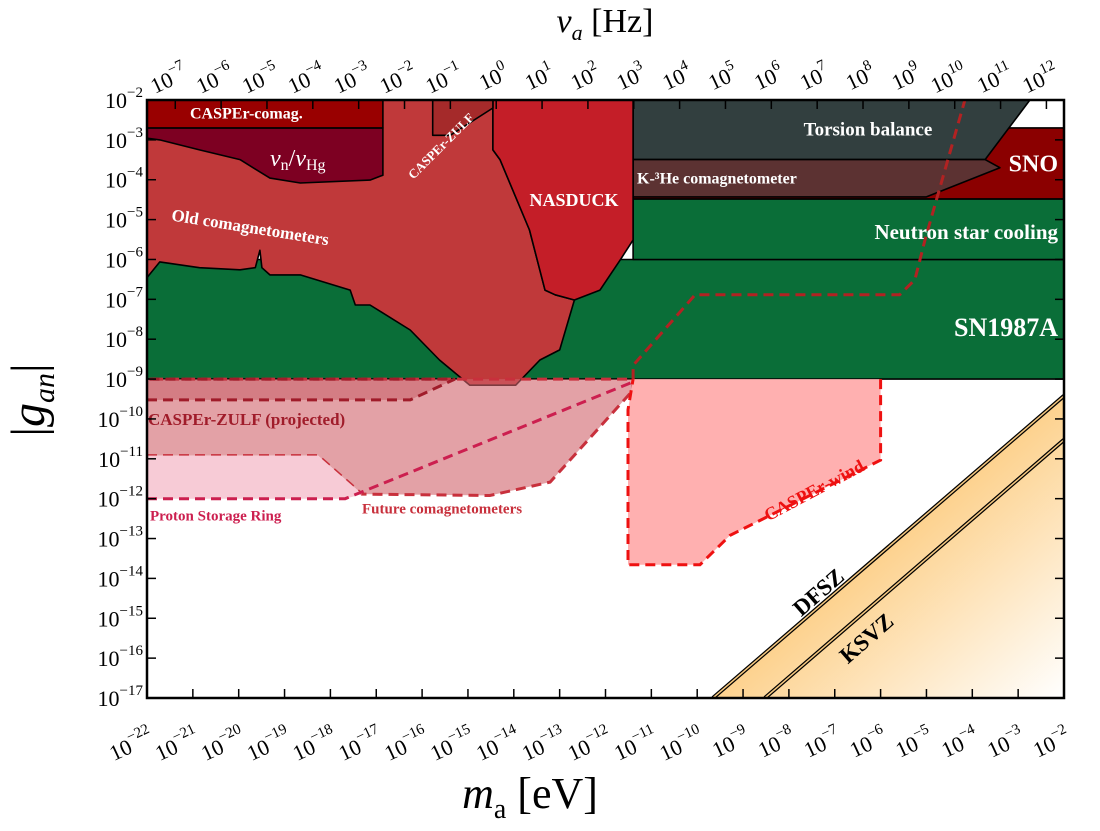 The image size is (1100, 831). Describe the element at coordinates (120, 498) in the screenshot. I see `y-tick-label: 10⁻¹²` at that location.